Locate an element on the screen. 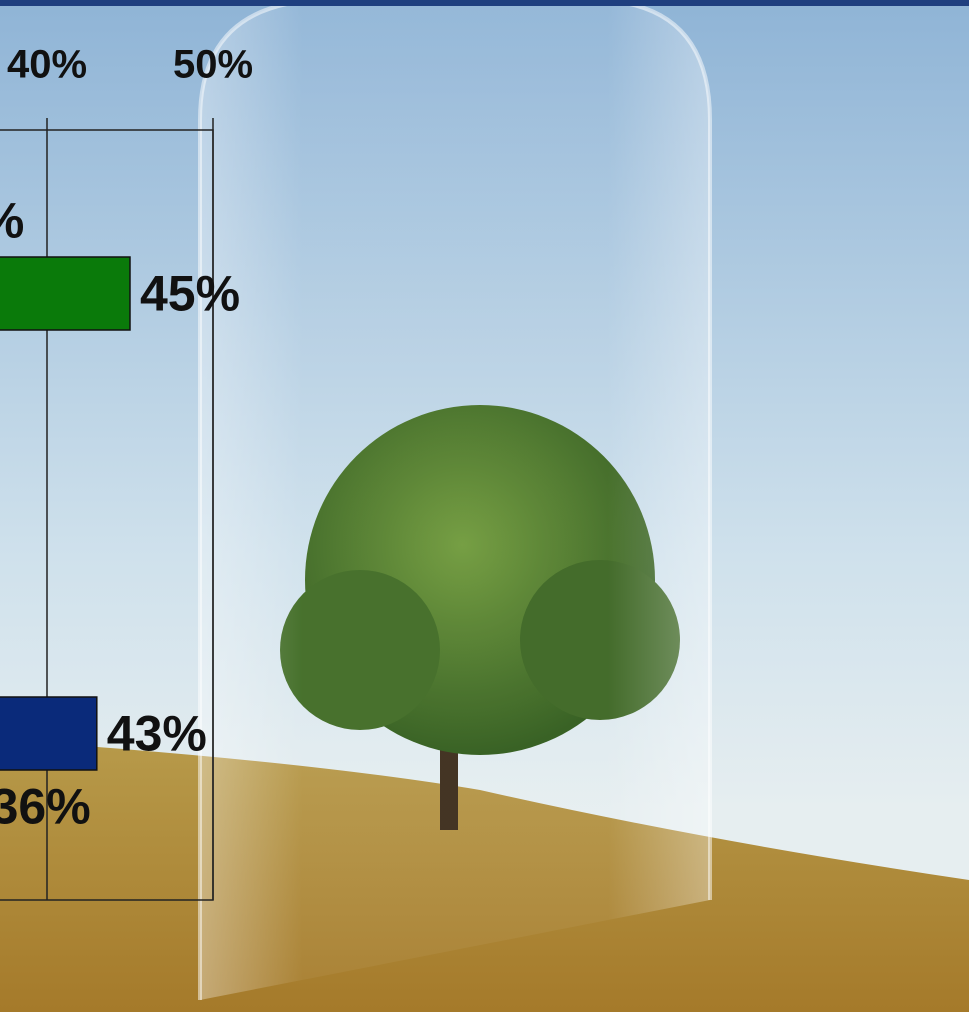 Image resolution: width=969 pixels, height=1012 pixels. value-label: 43% is located at coordinates (157, 734).